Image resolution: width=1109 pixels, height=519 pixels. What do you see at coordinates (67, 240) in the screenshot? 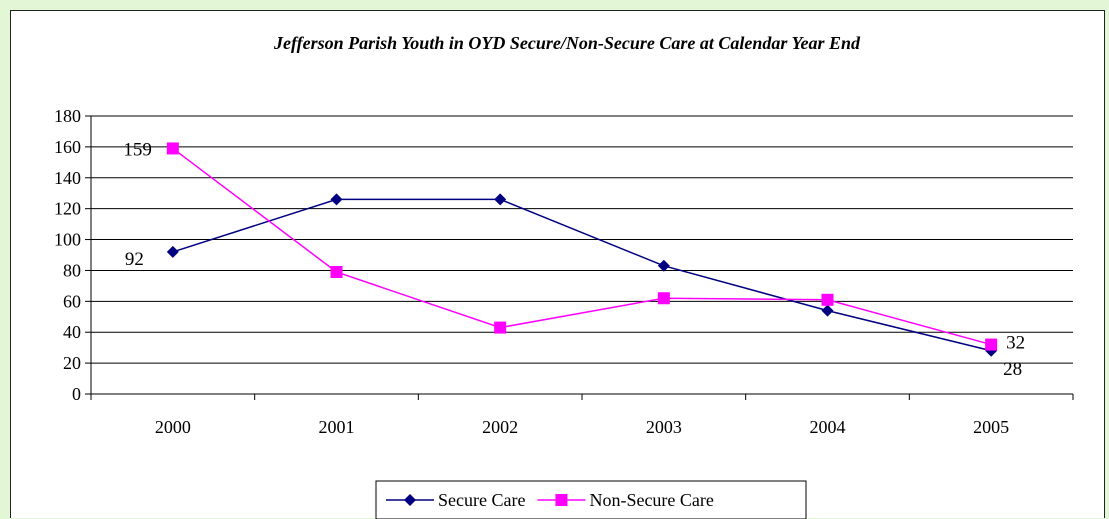
I see `y-tick-label: 100` at bounding box center [67, 240].